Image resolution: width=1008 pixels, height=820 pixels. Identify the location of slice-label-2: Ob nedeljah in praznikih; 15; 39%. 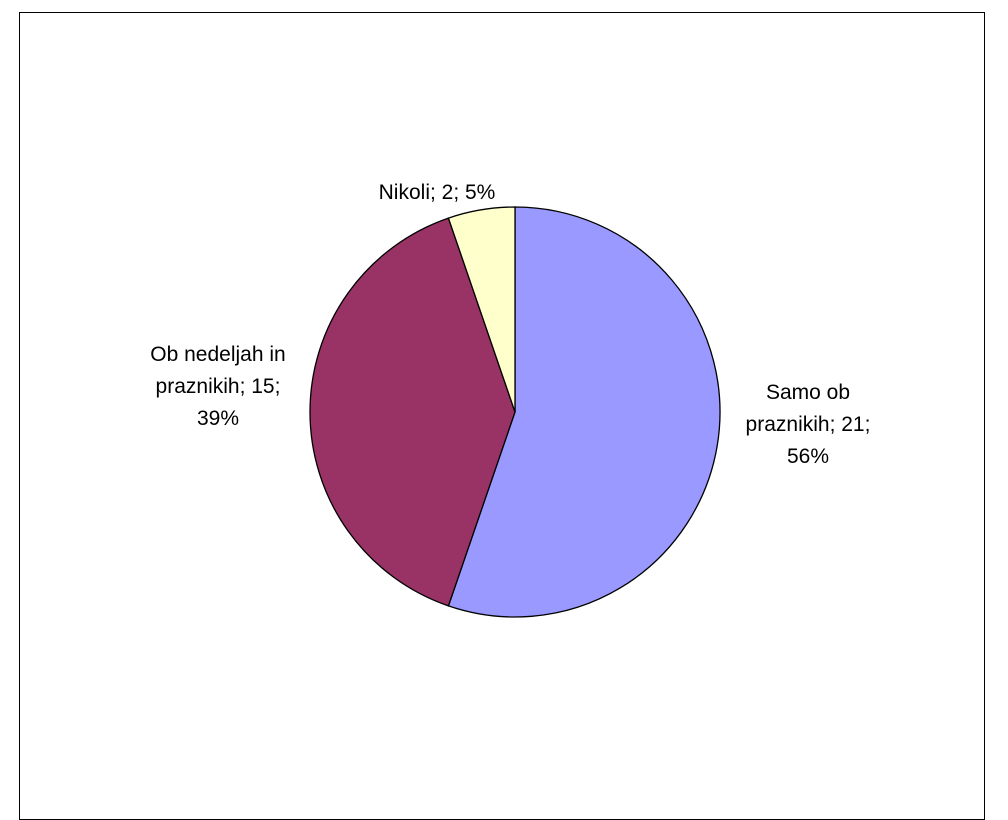
(217, 386).